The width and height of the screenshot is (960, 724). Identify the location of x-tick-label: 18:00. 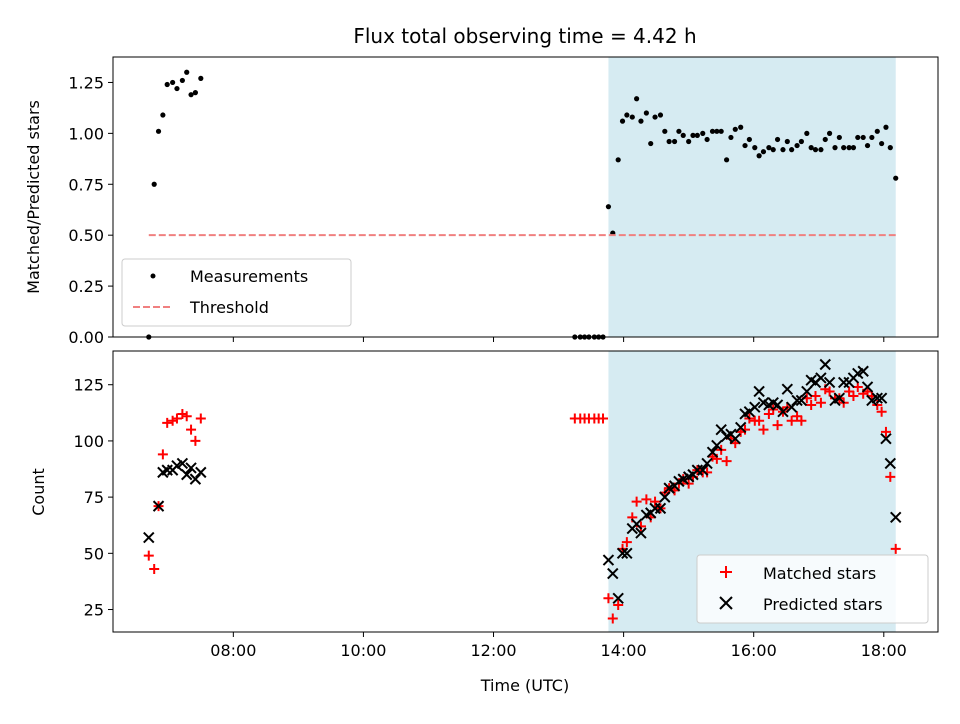
(884, 650).